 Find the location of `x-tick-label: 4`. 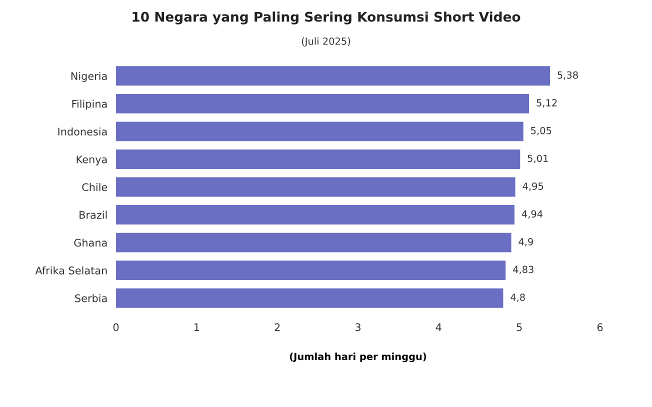

x-tick-label: 4 is located at coordinates (439, 327).